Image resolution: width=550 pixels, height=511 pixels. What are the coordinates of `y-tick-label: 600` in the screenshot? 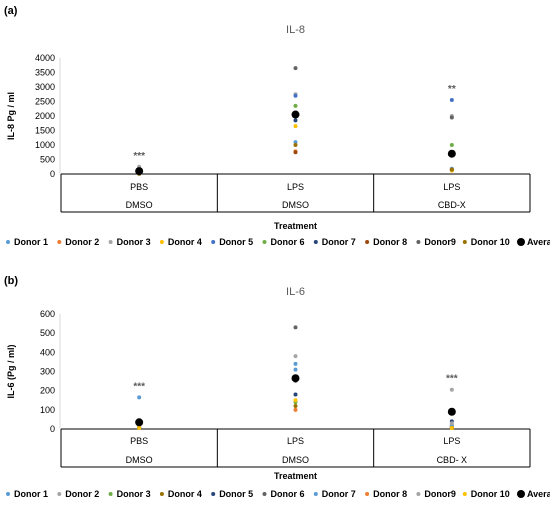 It's located at (47, 314).